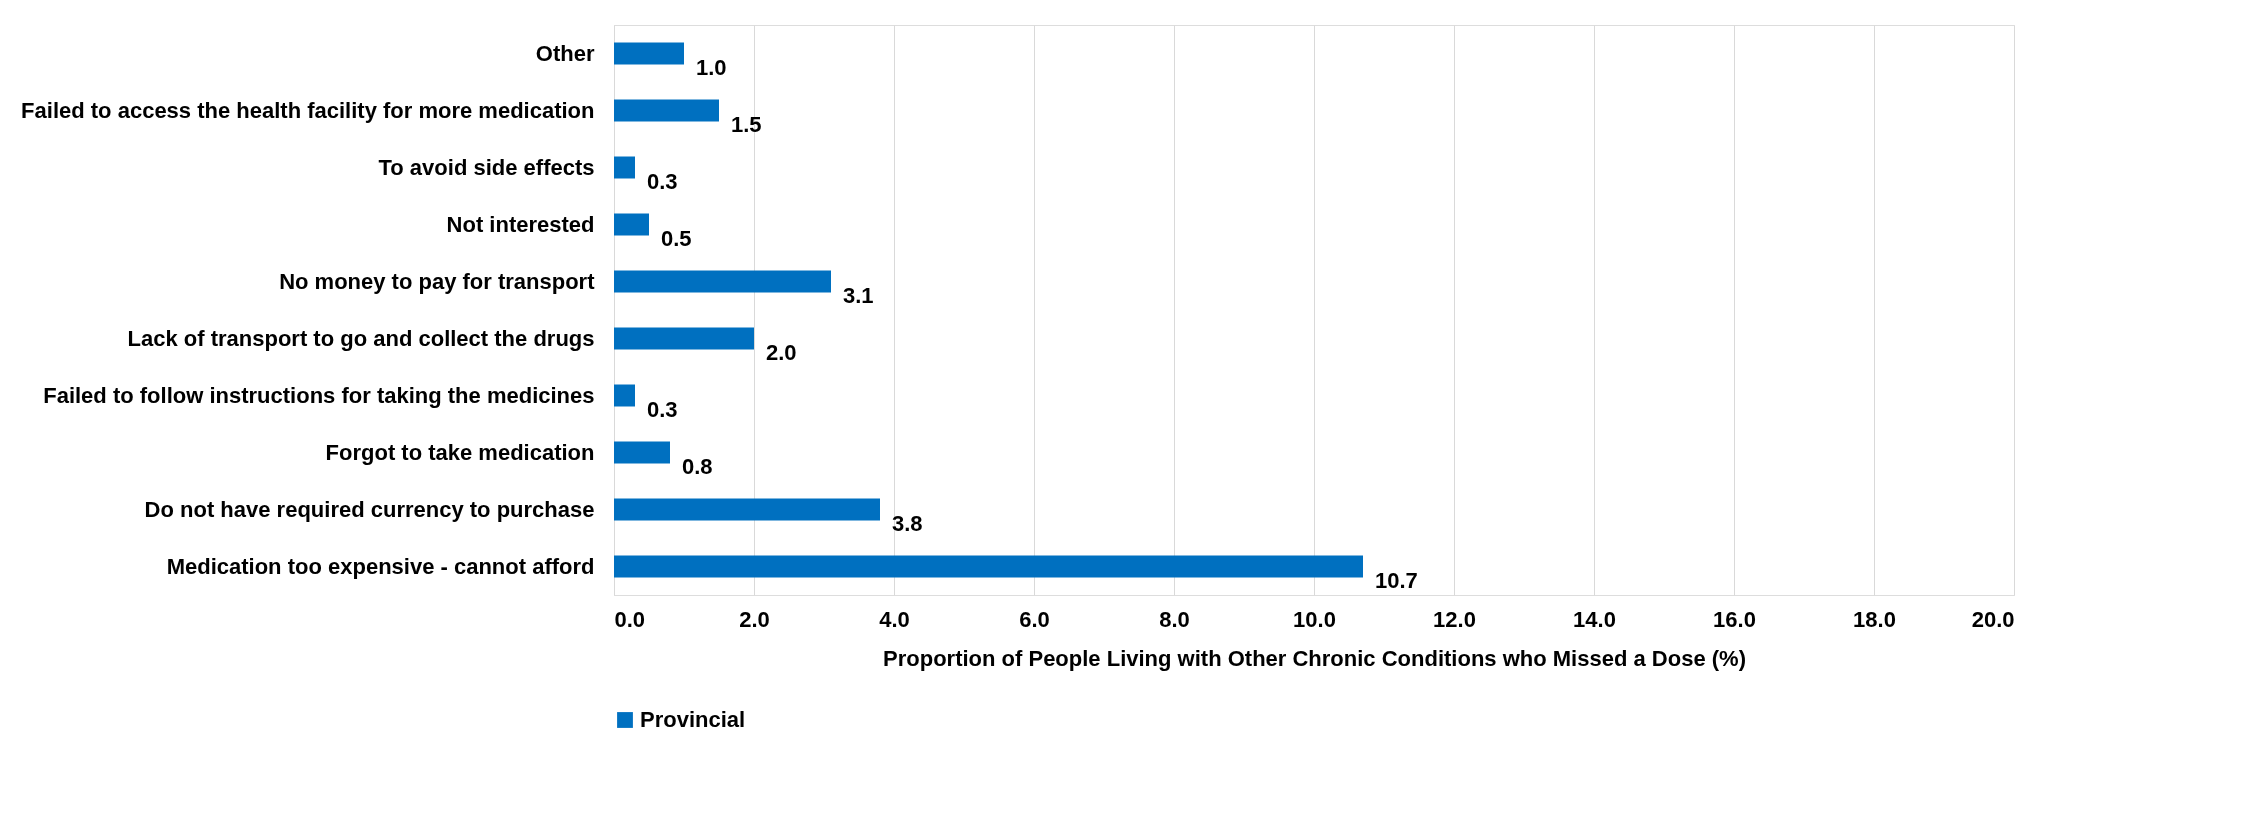 The width and height of the screenshot is (2262, 826). I want to click on x-tick-label: 0.0, so click(630, 619).